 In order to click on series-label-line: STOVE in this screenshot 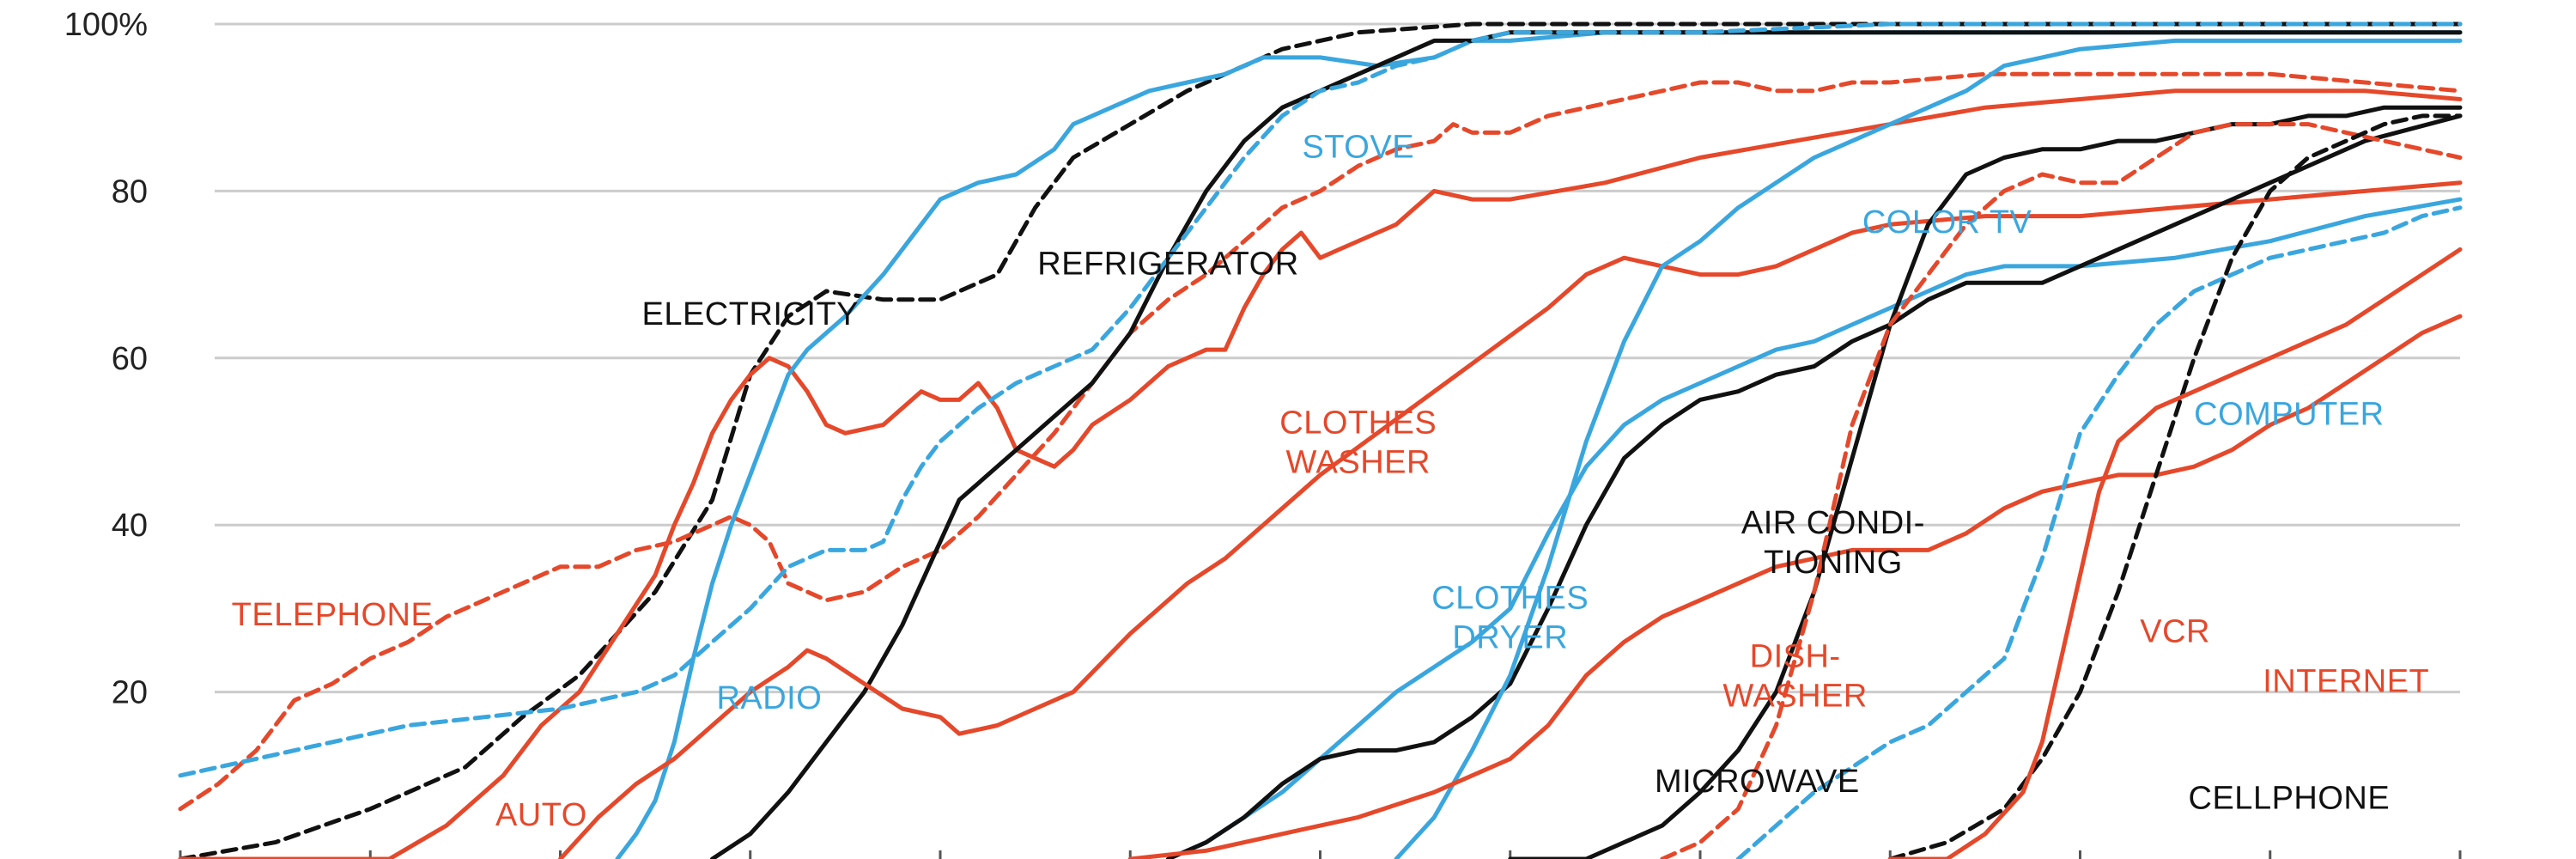, I will do `click(1358, 148)`.